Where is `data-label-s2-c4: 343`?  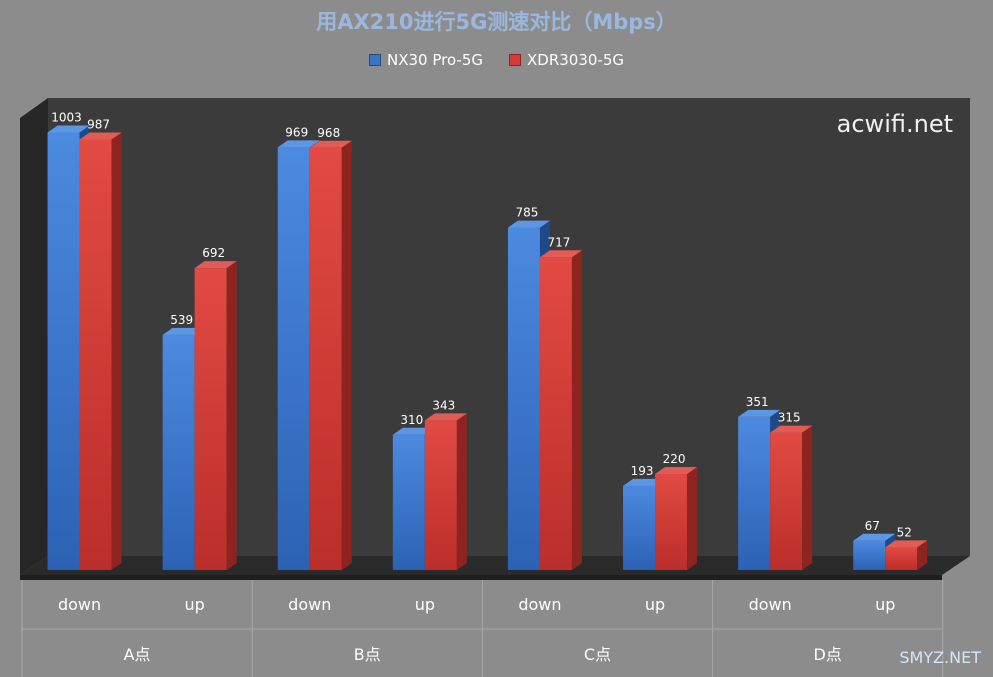
data-label-s2-c4: 343 is located at coordinates (443, 405).